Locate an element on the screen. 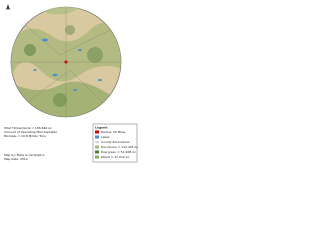 This screenshot has width=320, height=240. summary-line: Amount of Operating Merchantable is located at coordinates (30, 132).